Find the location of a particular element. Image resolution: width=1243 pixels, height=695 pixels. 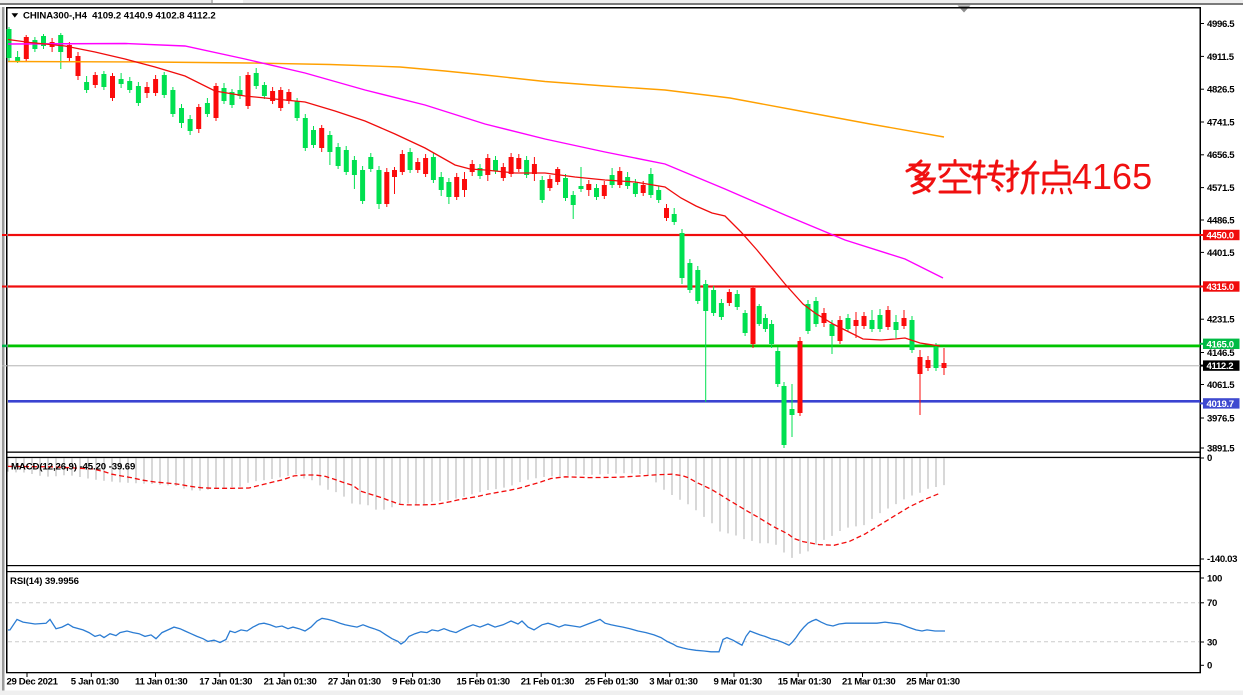

svg-text: 100 is located at coordinates (1214, 578).